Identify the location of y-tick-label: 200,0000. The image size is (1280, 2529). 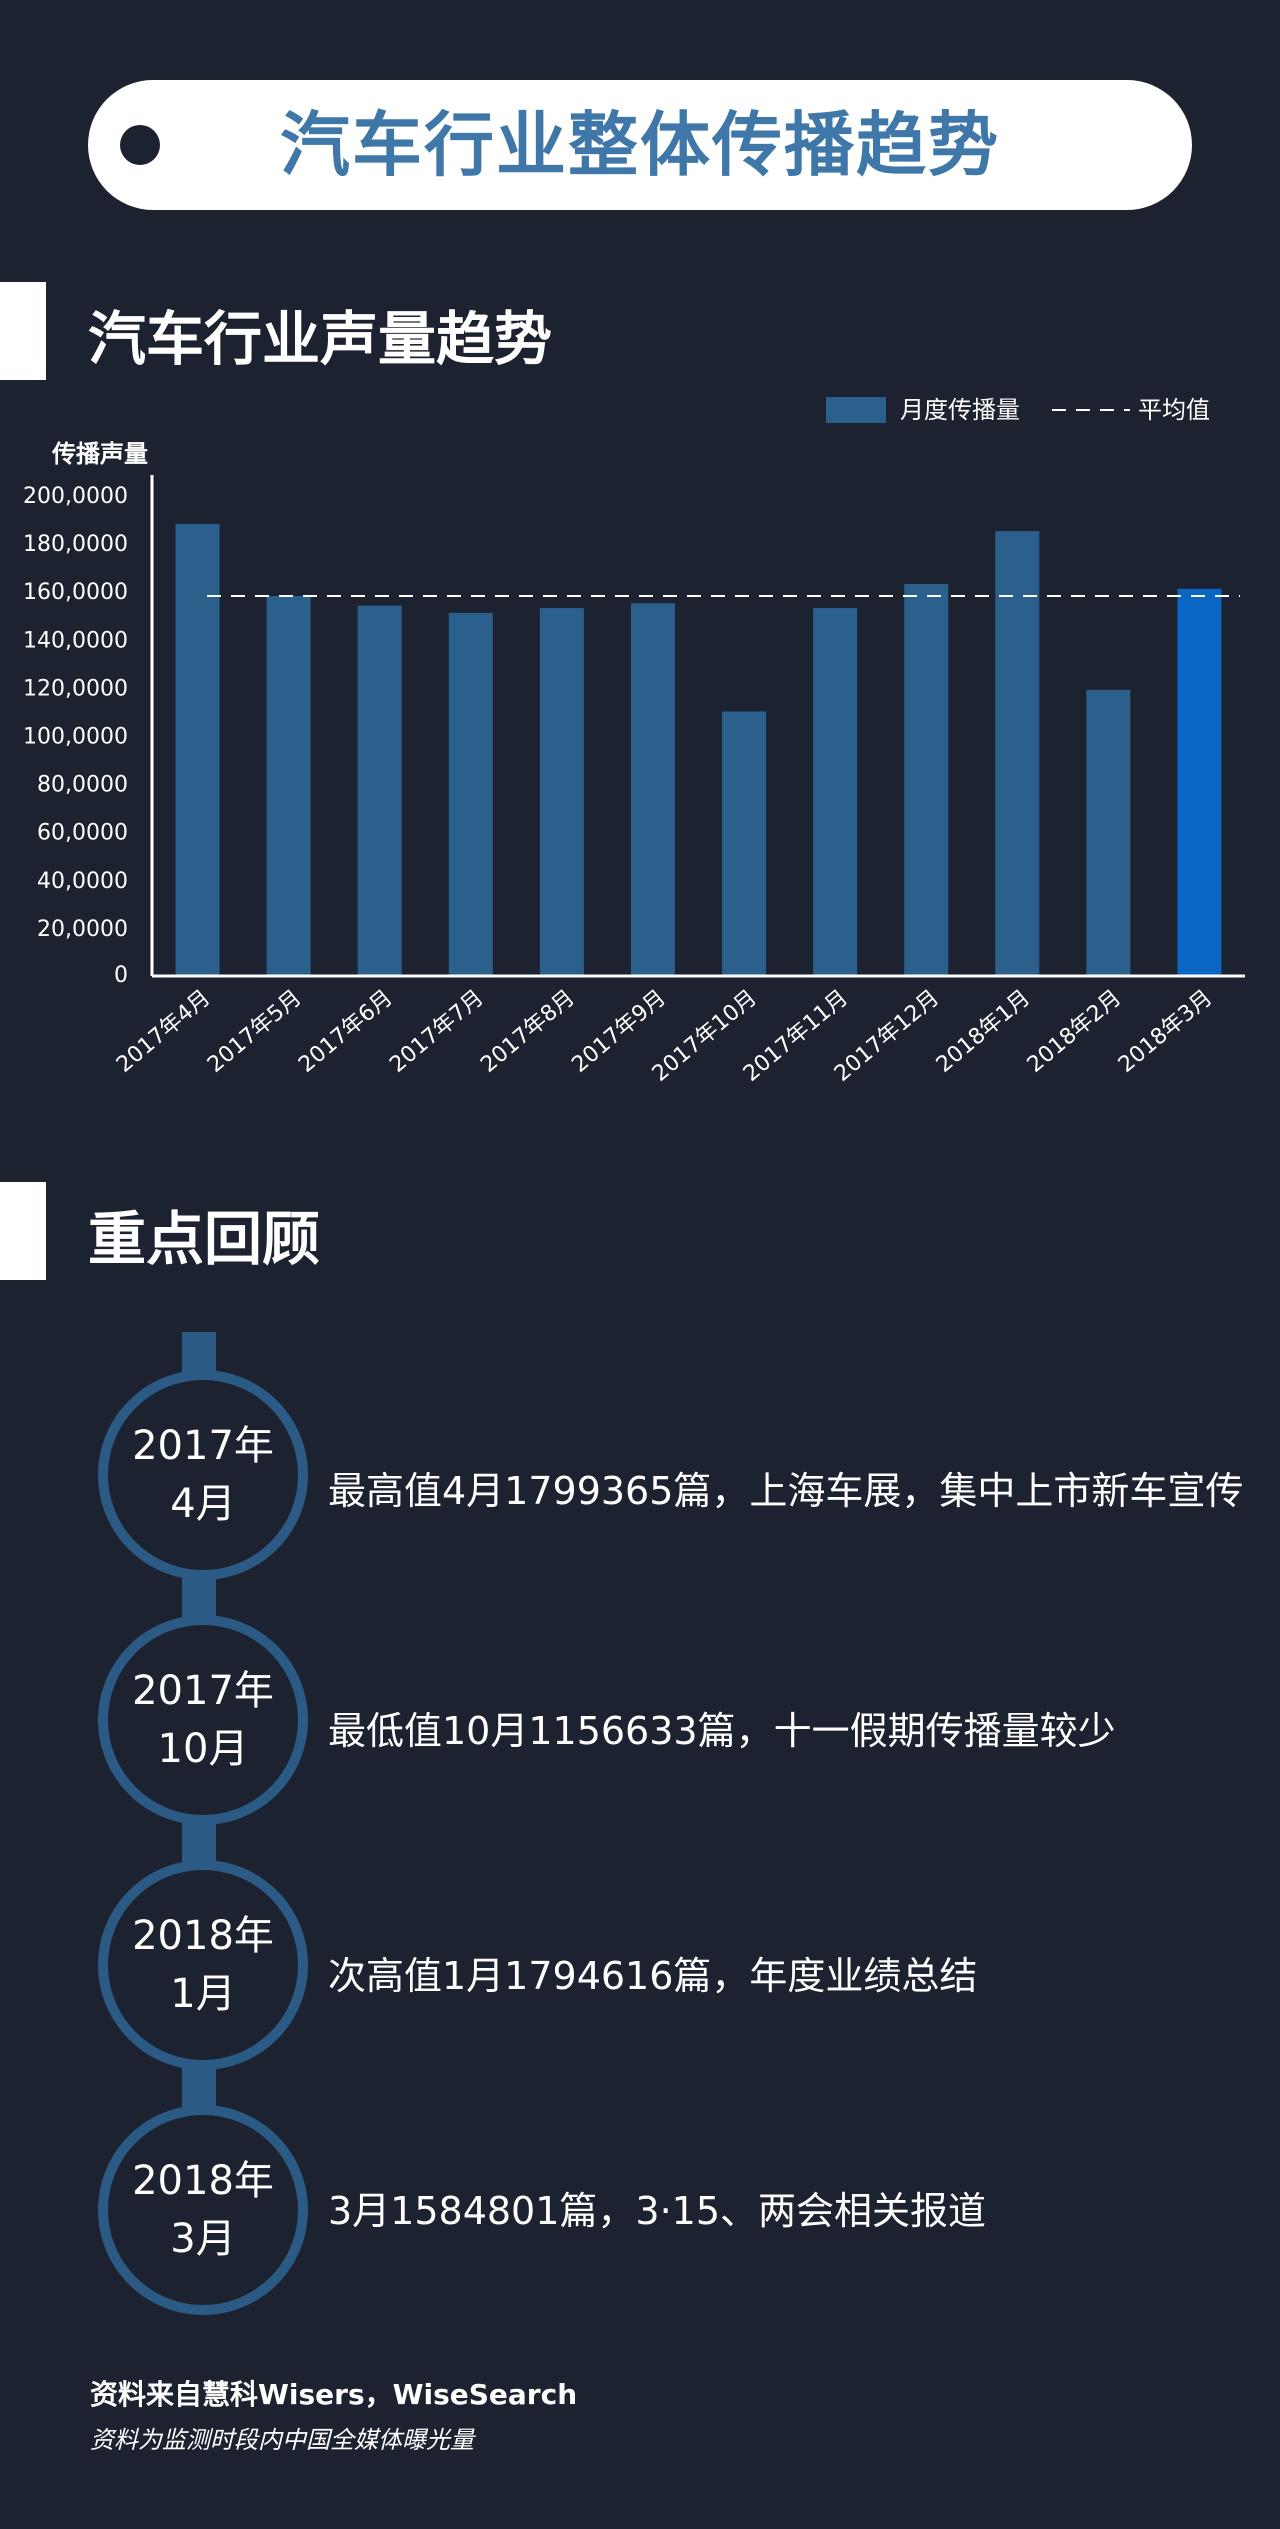
(75, 496).